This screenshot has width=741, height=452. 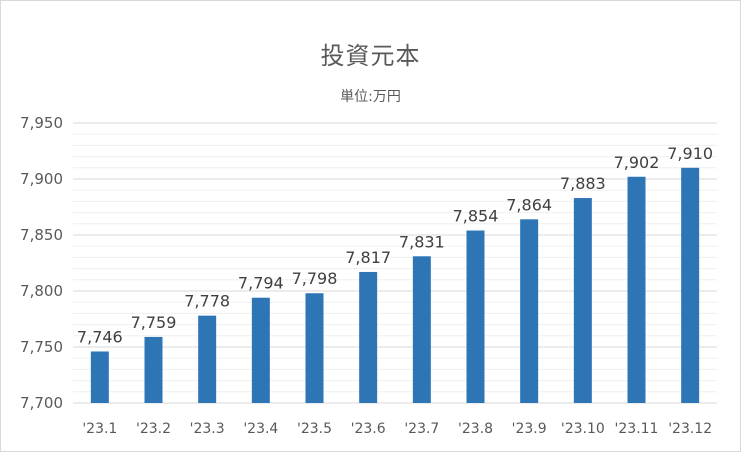 I want to click on x-tick-label: '23.10, so click(x=583, y=429).